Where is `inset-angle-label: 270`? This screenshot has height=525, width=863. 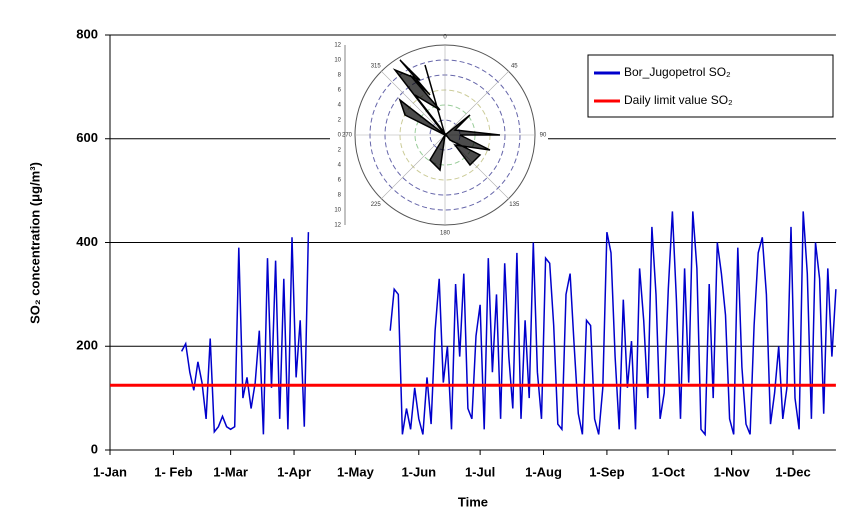
inset-angle-label: 270 is located at coordinates (347, 136).